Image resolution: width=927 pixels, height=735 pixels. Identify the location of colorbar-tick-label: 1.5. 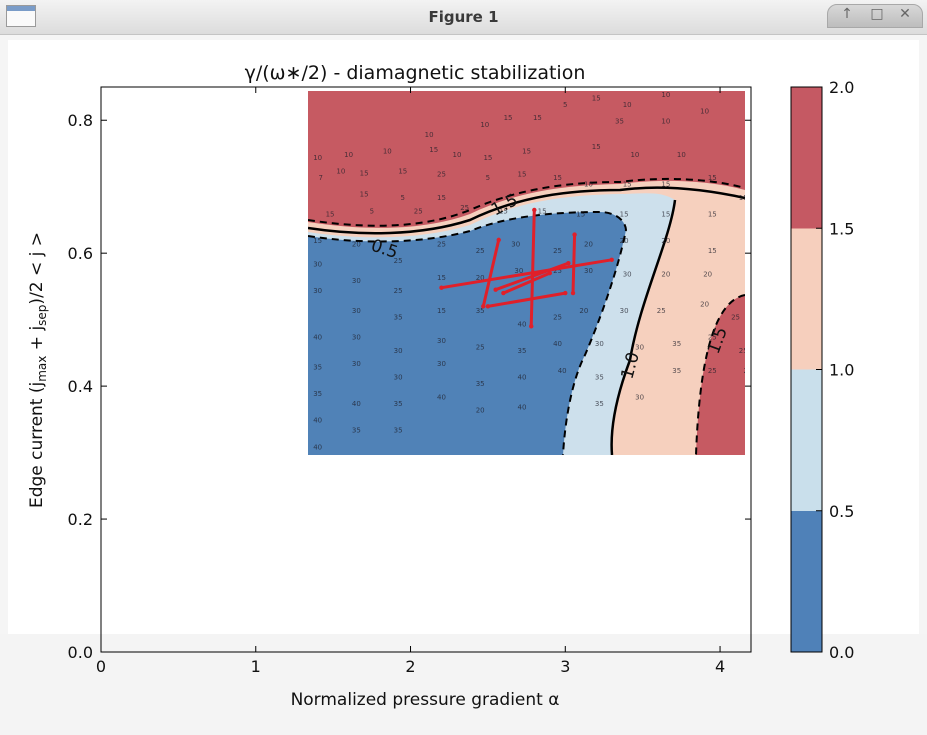
(841, 228).